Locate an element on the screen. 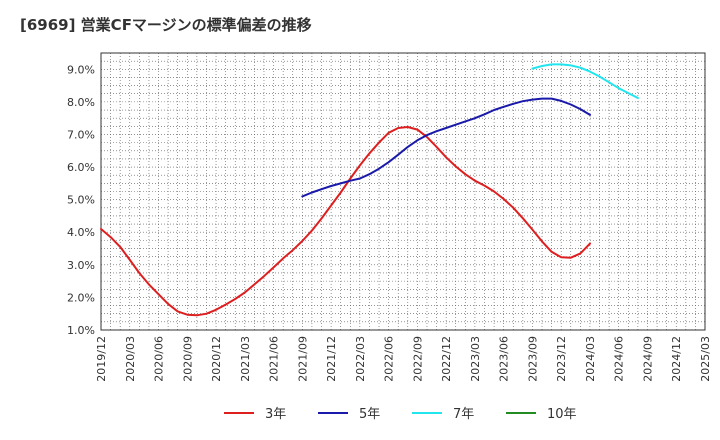 This screenshot has width=720, height=440. x-tick-label: 2020/03 is located at coordinates (130, 359).